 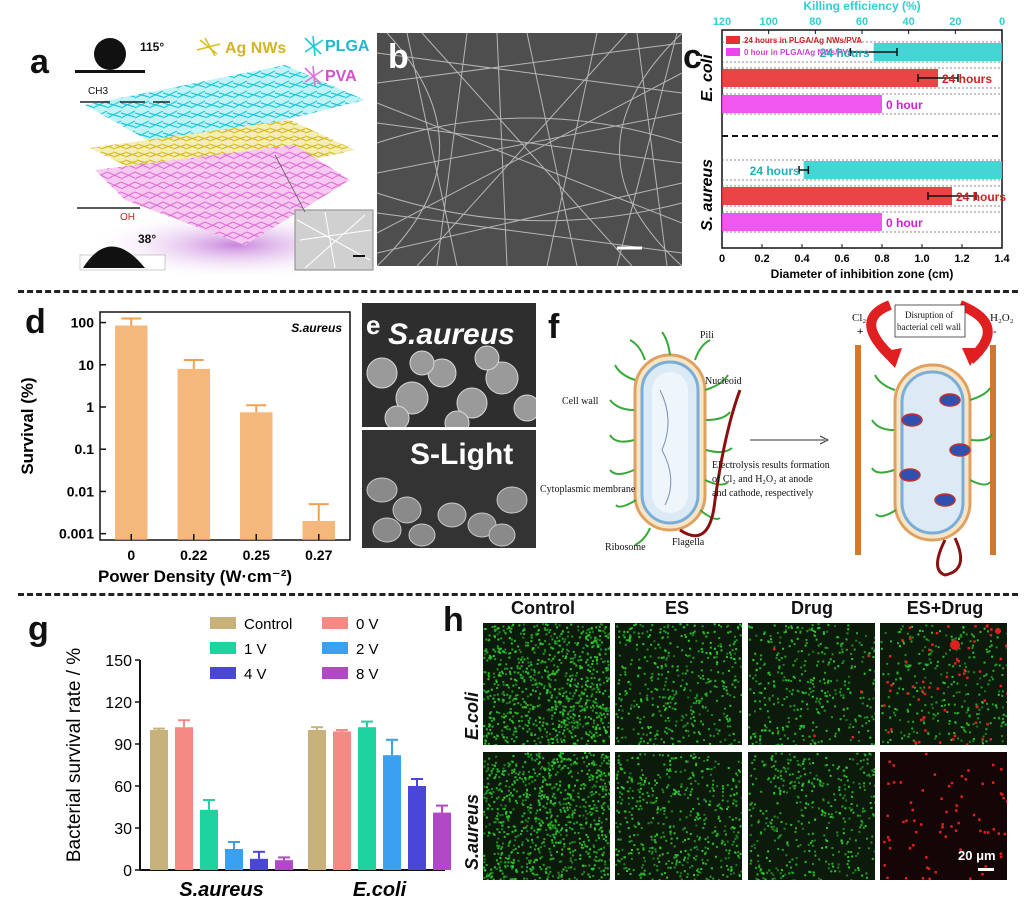 What do you see at coordinates (761, 259) in the screenshot?
I see `chart-c-x-tick: 0.2` at bounding box center [761, 259].